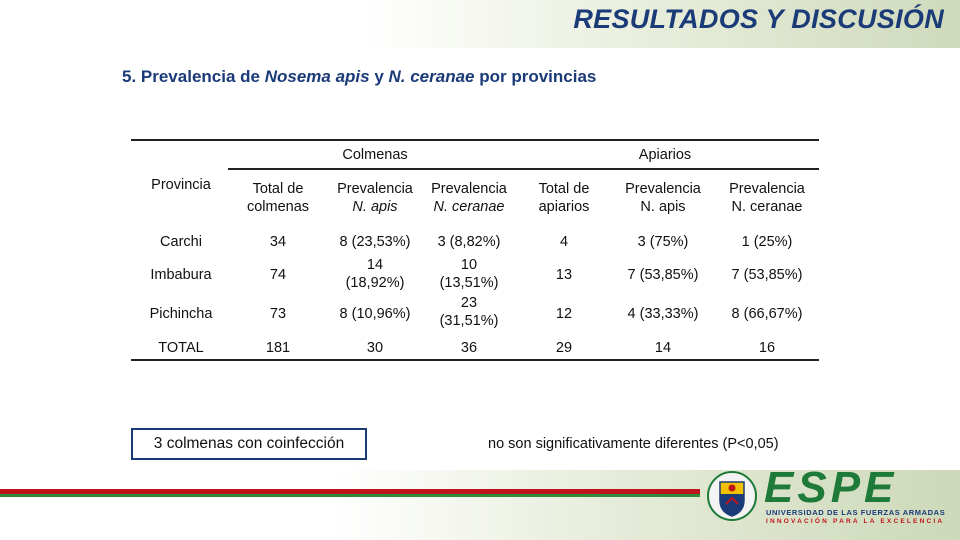 The width and height of the screenshot is (960, 540). What do you see at coordinates (181, 242) in the screenshot?
I see `table-cell-provincia: Carchi` at bounding box center [181, 242].